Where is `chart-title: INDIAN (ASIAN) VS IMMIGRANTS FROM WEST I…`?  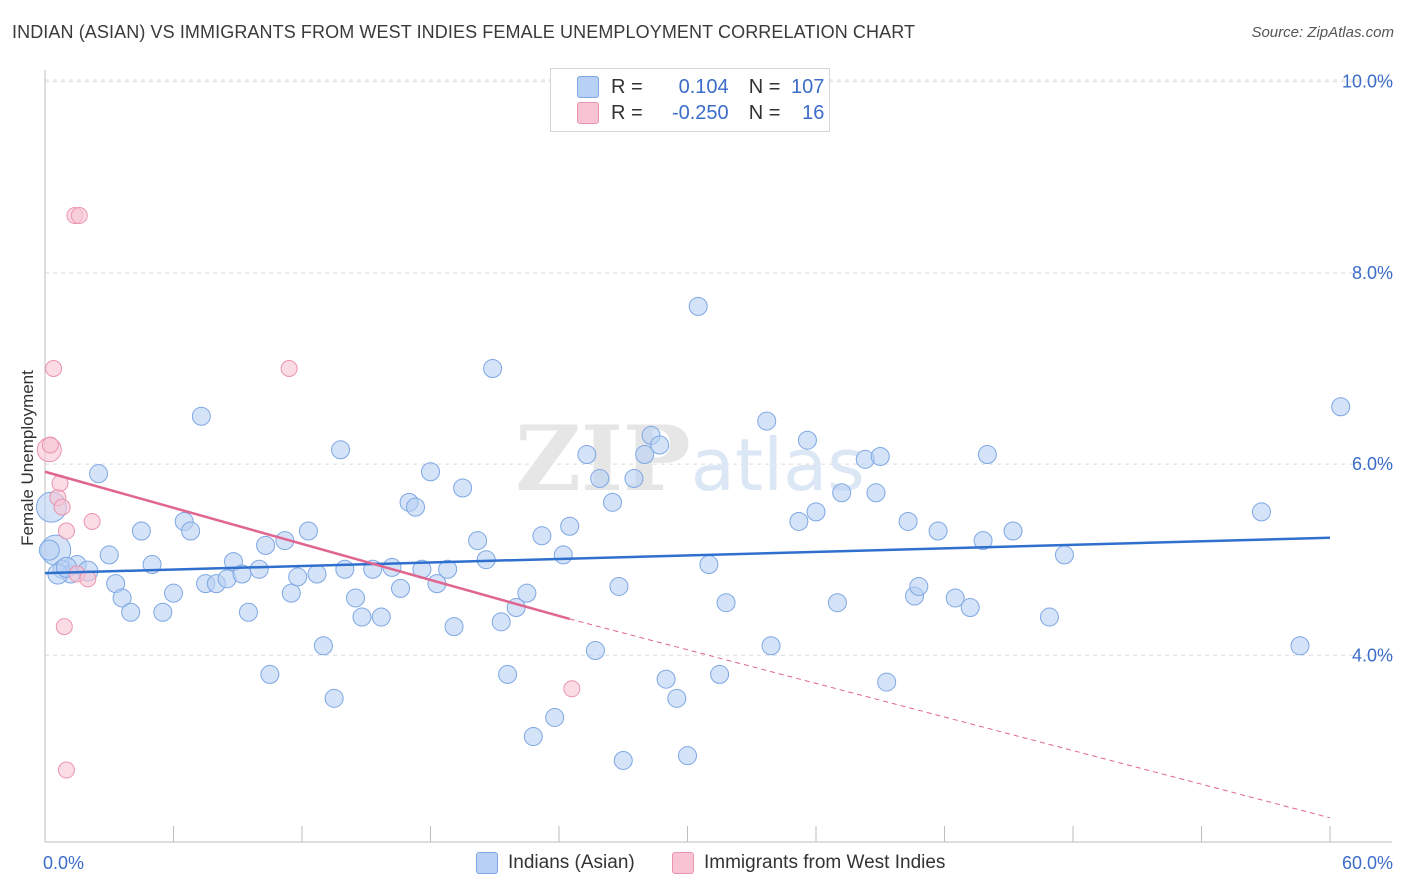
chart-title: INDIAN (ASIAN) VS IMMIGRANTS FROM WEST I… is located at coordinates (464, 32).